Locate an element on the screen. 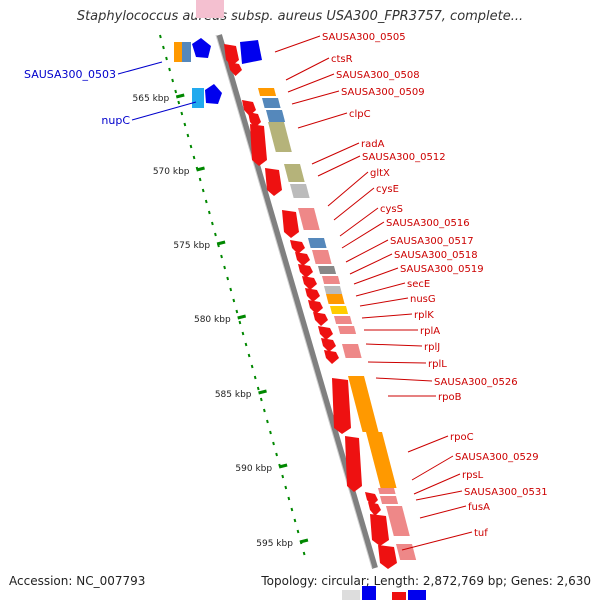 This screenshot has width=600, height=600. gene-label-right: SAUSA300_0519 is located at coordinates (442, 269).